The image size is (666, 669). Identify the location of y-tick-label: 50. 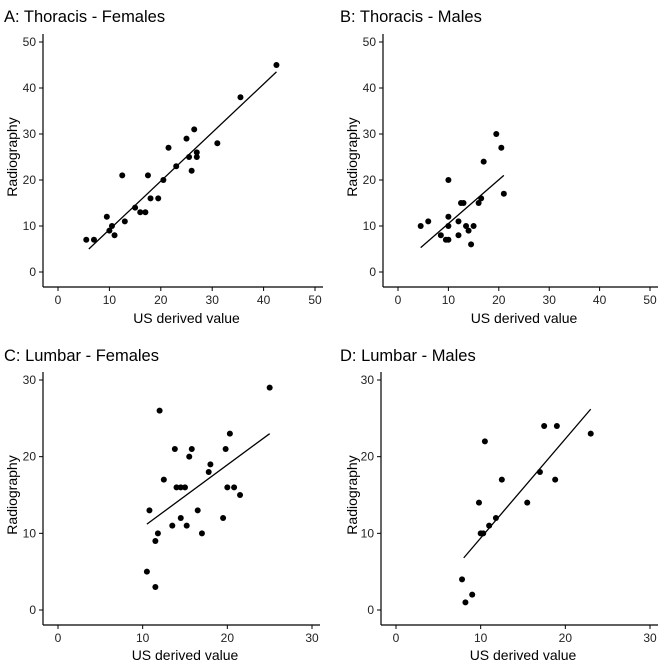
(370, 42).